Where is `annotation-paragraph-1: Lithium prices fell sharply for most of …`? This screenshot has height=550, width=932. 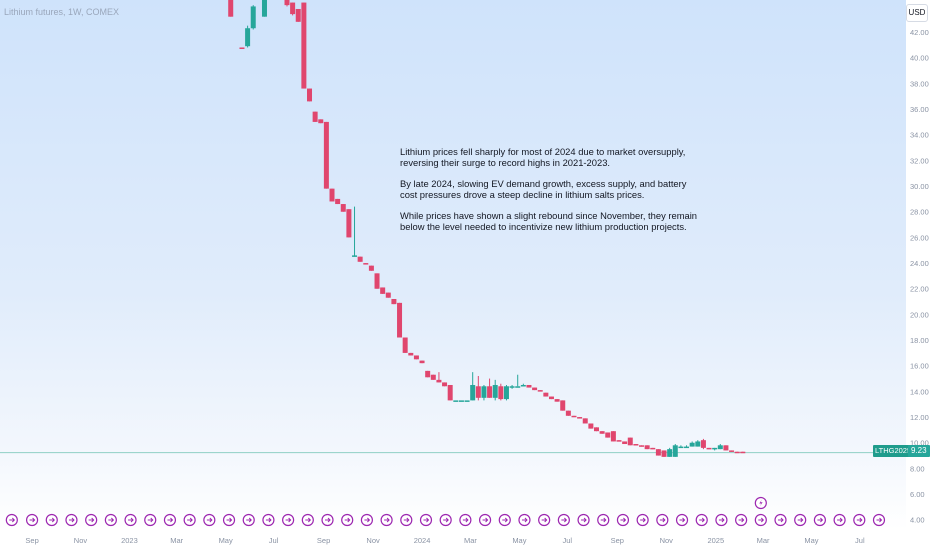 annotation-paragraph-1: Lithium prices fell sharply for most of … is located at coordinates (543, 157).